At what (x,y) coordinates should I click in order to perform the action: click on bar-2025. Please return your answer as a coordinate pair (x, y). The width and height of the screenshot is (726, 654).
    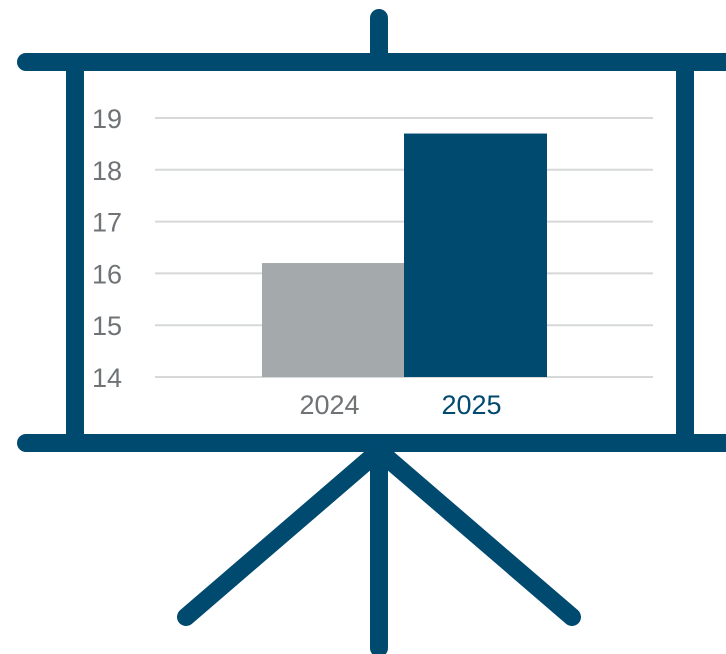
    Looking at the image, I should click on (475, 255).